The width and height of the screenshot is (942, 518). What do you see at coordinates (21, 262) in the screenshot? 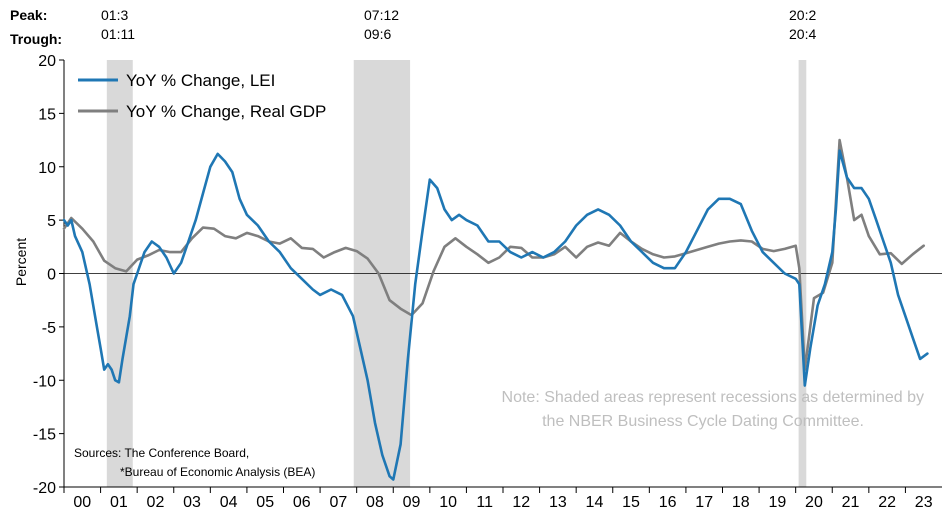
I see `y-axis-label: Percent` at bounding box center [21, 262].